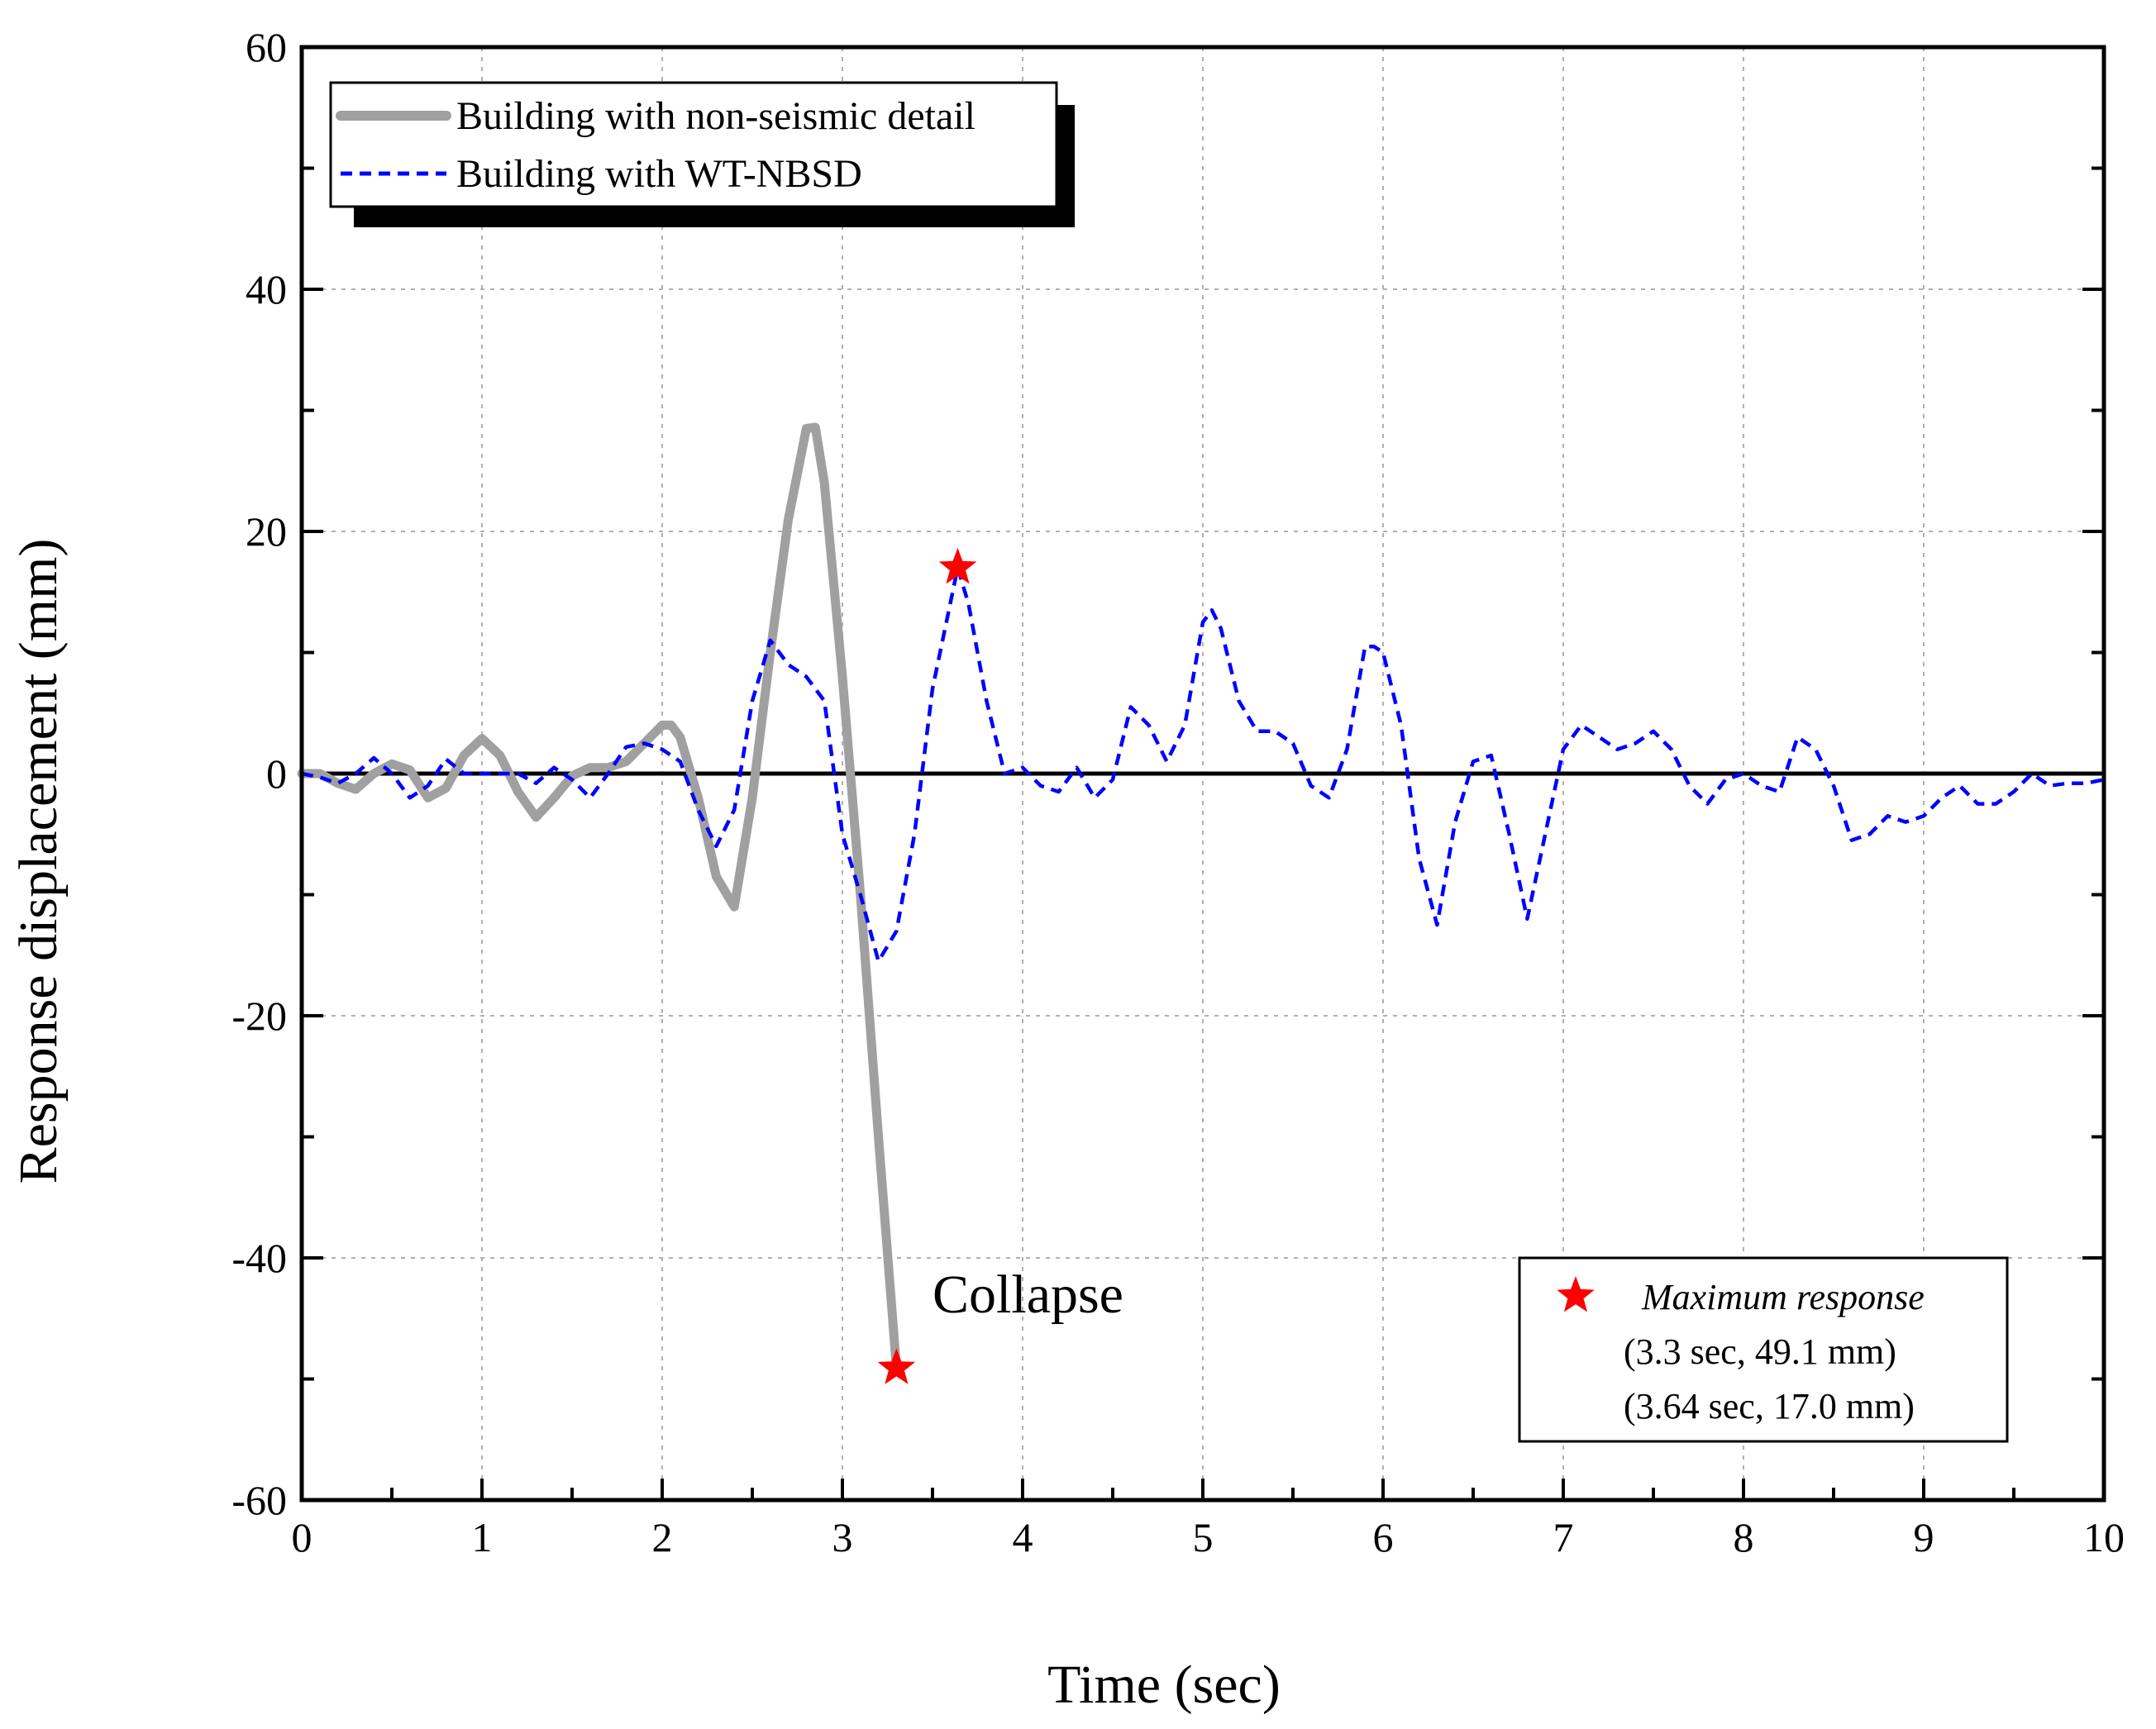 Image resolution: width=2156 pixels, height=1729 pixels. I want to click on legend-label-nonseismic: Building with non-seismic detail, so click(715, 116).